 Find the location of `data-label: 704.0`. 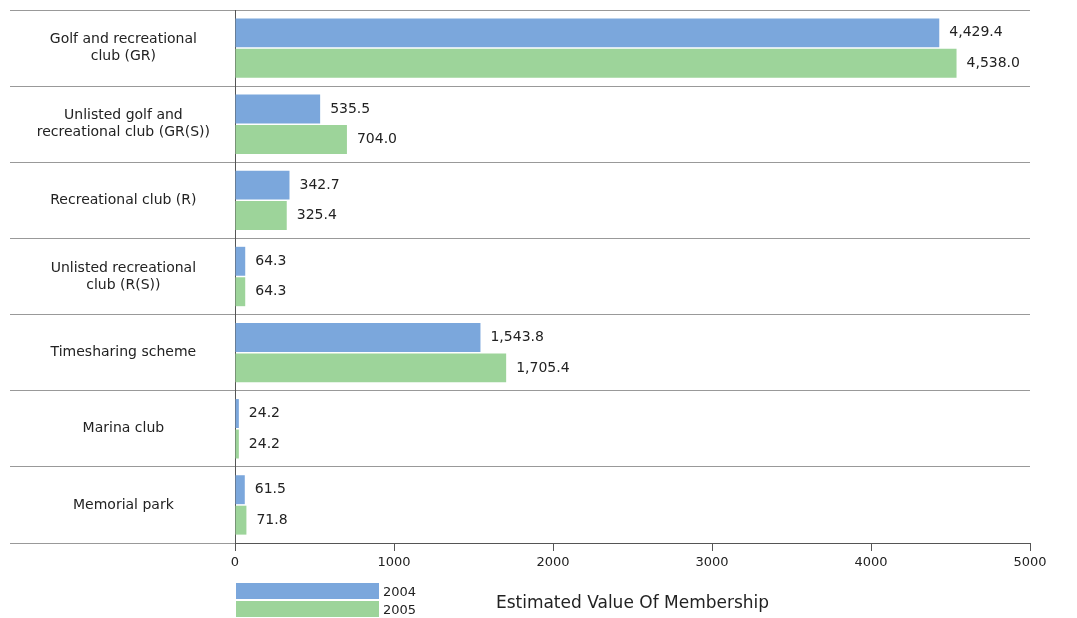

data-label: 704.0 is located at coordinates (377, 138).